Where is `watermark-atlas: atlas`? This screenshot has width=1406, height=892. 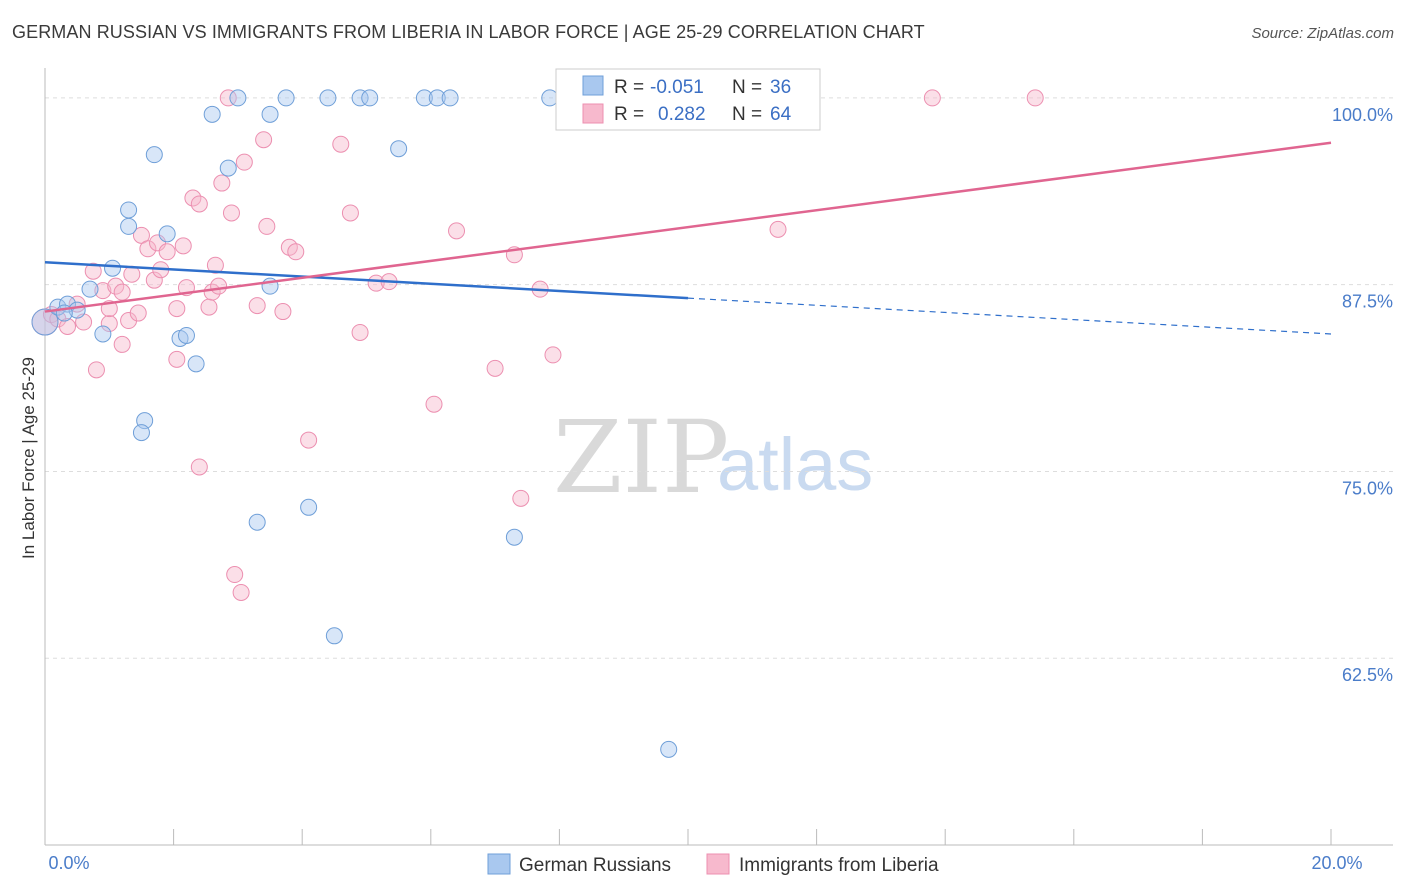 watermark-atlas: atlas is located at coordinates (795, 464).